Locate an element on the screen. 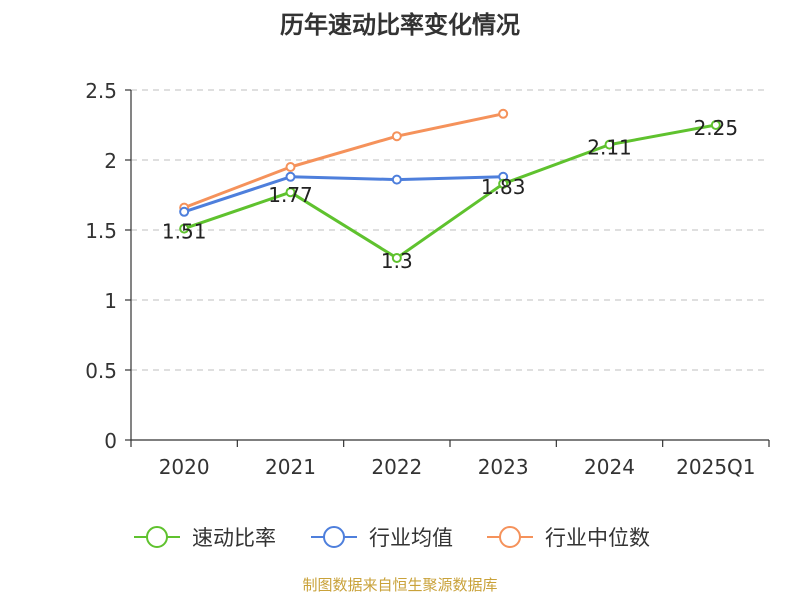 Image resolution: width=800 pixels, height=600 pixels. data-label: 1.77 is located at coordinates (290, 195).